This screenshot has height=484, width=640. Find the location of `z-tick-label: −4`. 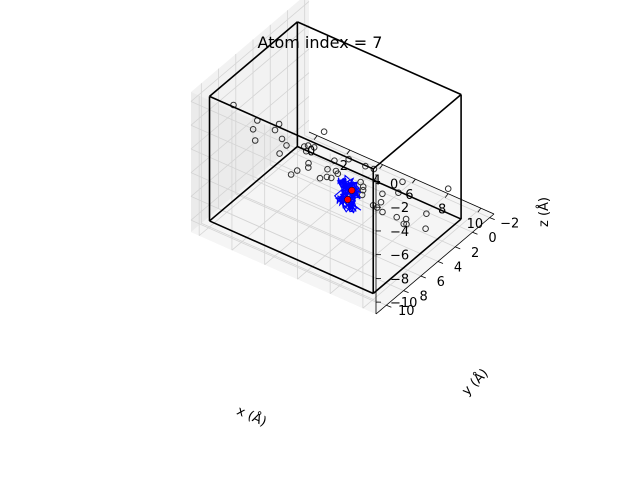

z-tick-label: −4 is located at coordinates (399, 232).